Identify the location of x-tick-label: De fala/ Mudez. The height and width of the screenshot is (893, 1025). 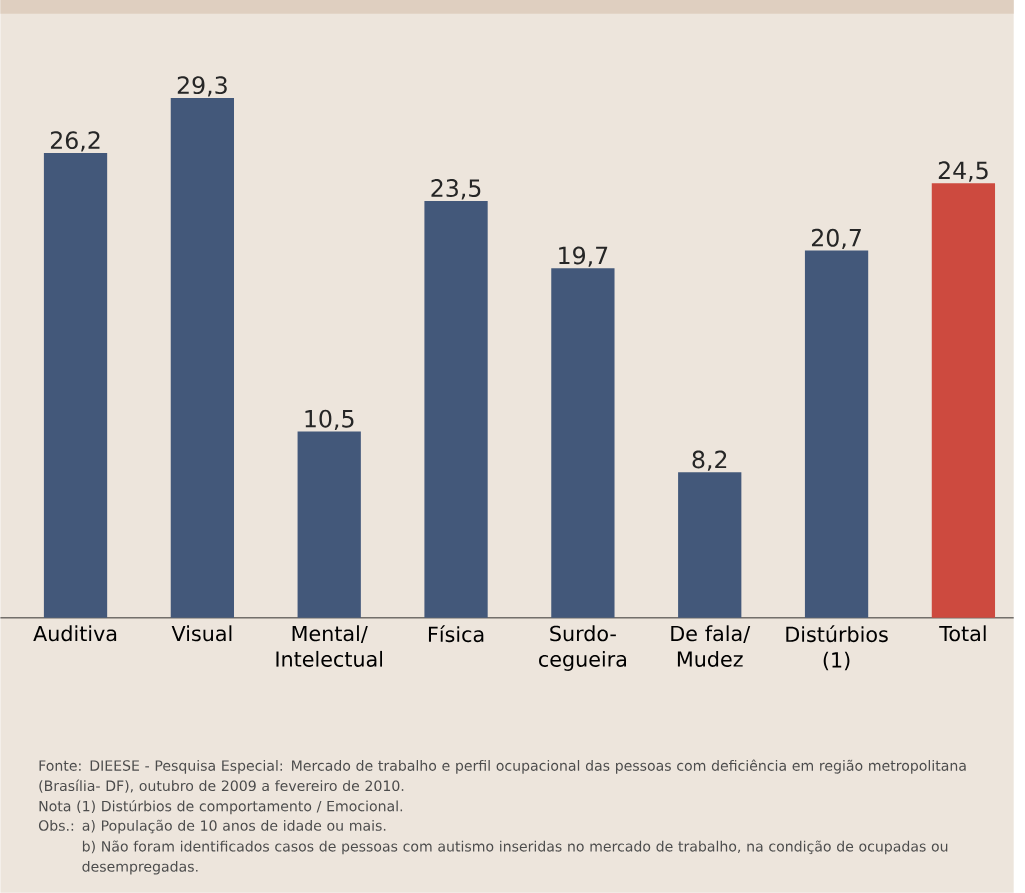
(711, 646).